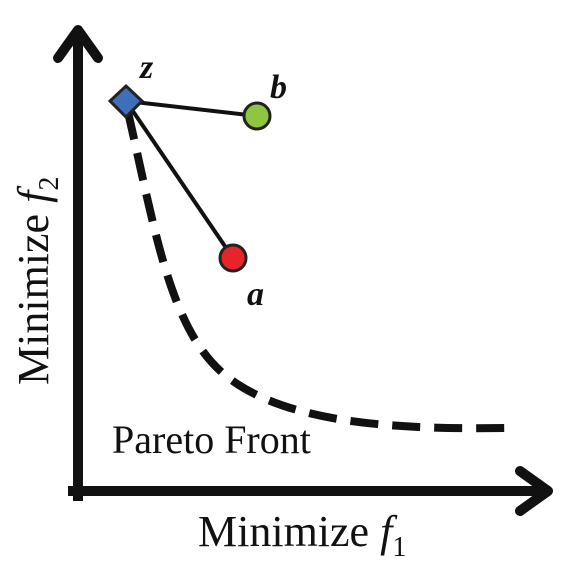 The image size is (570, 566). What do you see at coordinates (399, 547) in the screenshot?
I see `x-axis-label-sub: 1` at bounding box center [399, 547].